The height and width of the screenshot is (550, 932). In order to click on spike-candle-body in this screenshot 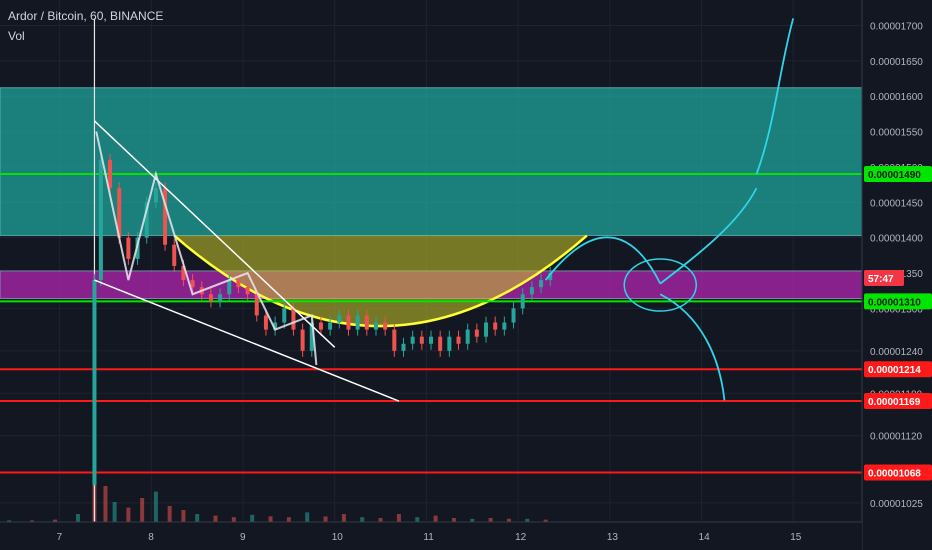, I will do `click(94, 383)`.